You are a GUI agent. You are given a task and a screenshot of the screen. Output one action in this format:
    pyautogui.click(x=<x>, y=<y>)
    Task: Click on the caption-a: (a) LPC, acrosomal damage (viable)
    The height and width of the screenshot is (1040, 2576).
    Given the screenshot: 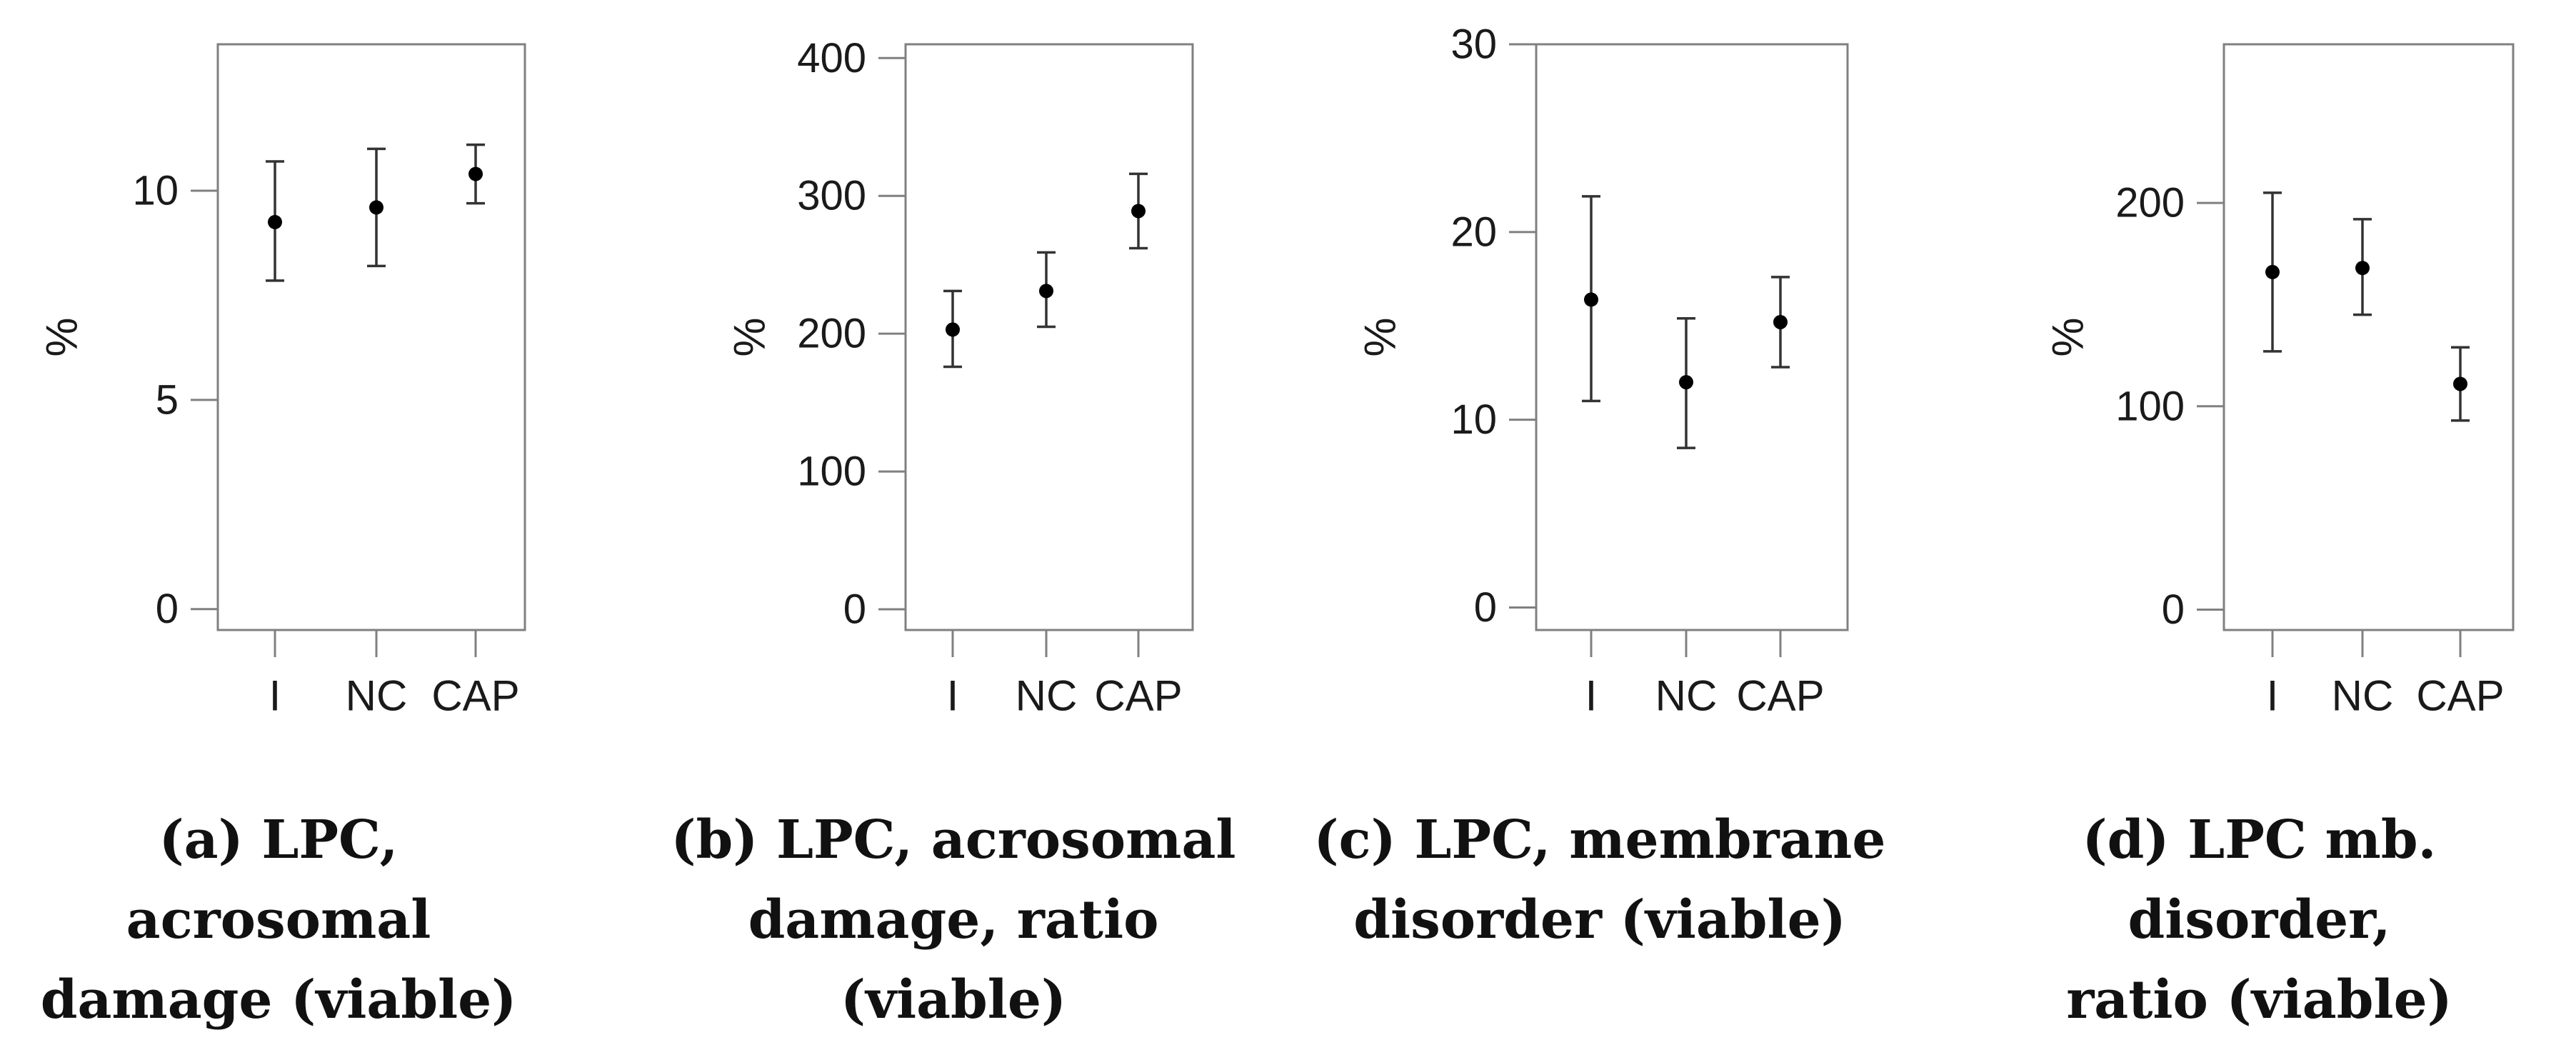 What is the action you would take?
    pyautogui.click(x=278, y=920)
    